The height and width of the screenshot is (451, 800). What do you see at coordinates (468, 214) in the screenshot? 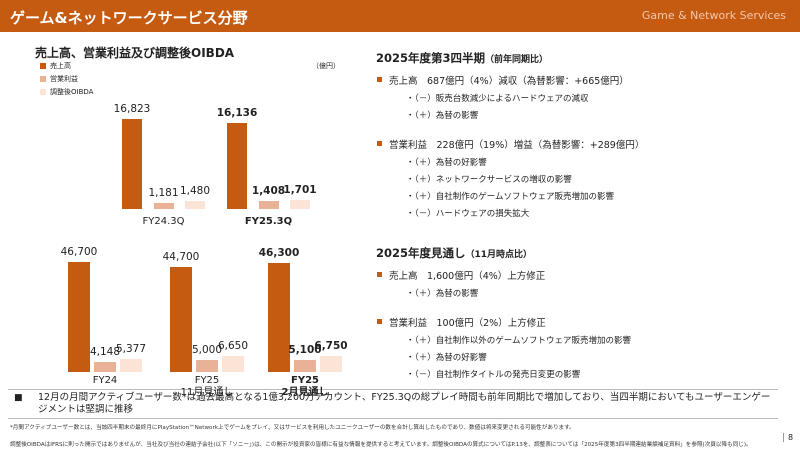
I see `sub-item: ・（－）ハードウェアの損失拡大` at bounding box center [468, 214].